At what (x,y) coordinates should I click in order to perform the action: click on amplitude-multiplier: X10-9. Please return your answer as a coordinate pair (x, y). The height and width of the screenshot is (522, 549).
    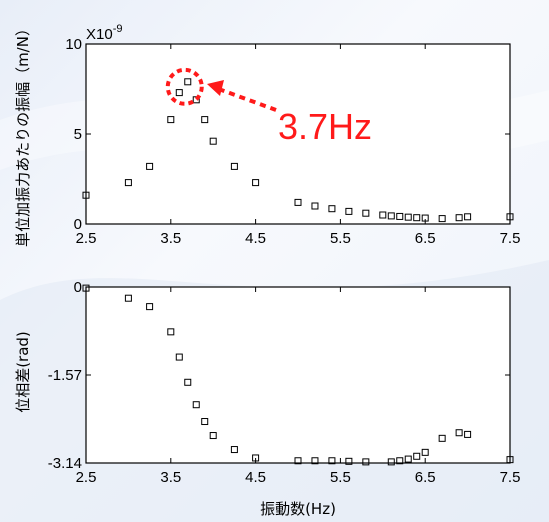
    Looking at the image, I should click on (104, 33).